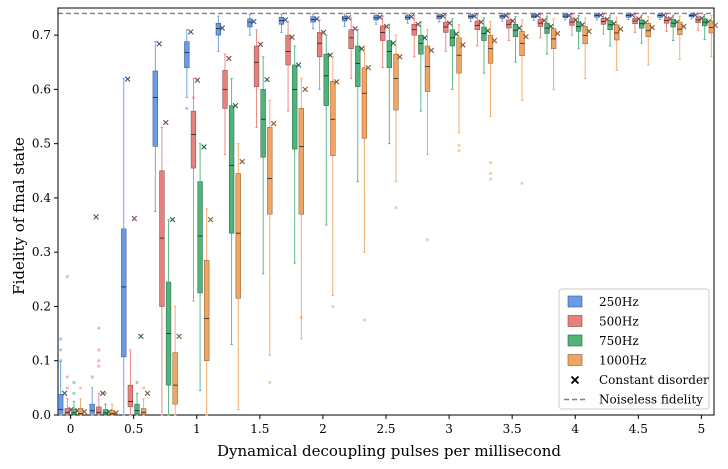  Describe the element at coordinates (71, 429) in the screenshot. I see `x-tick-label: 0` at that location.